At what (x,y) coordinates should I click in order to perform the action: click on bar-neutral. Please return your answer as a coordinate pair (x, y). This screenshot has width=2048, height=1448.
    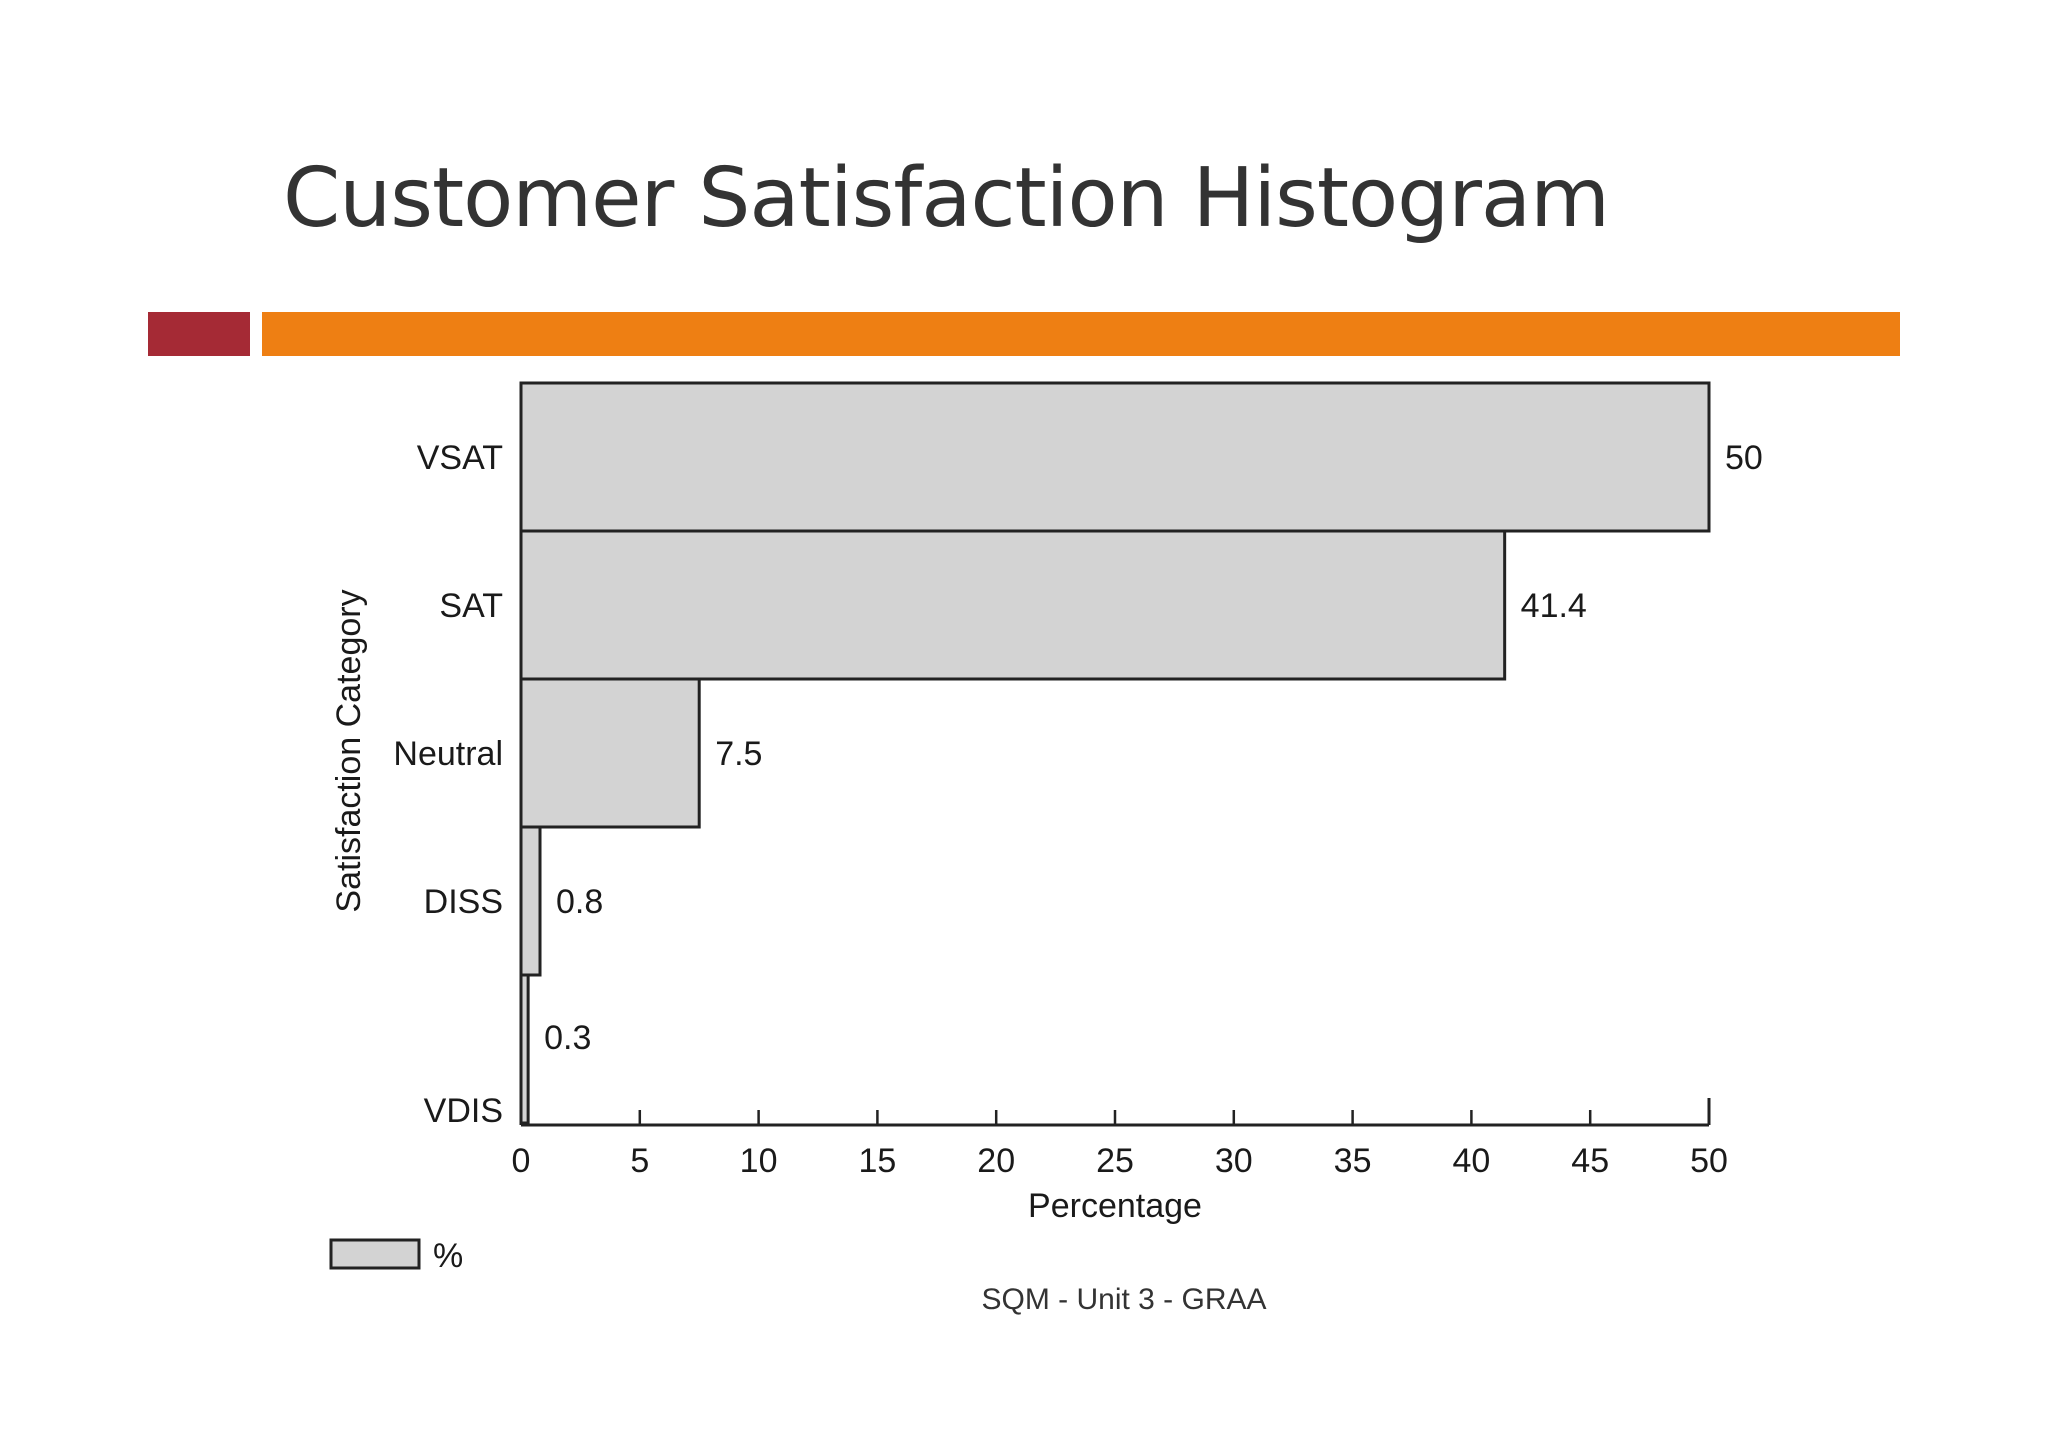
    Looking at the image, I should click on (610, 753).